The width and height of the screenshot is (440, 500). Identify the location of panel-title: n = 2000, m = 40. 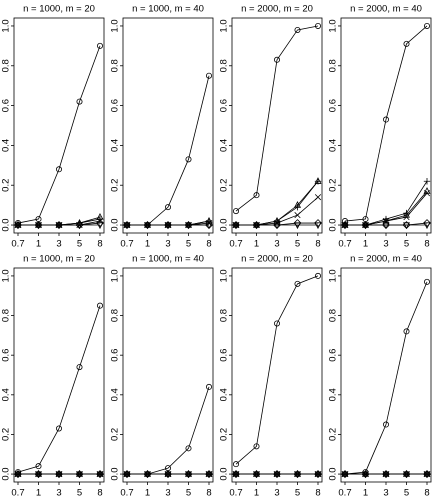
(386, 259).